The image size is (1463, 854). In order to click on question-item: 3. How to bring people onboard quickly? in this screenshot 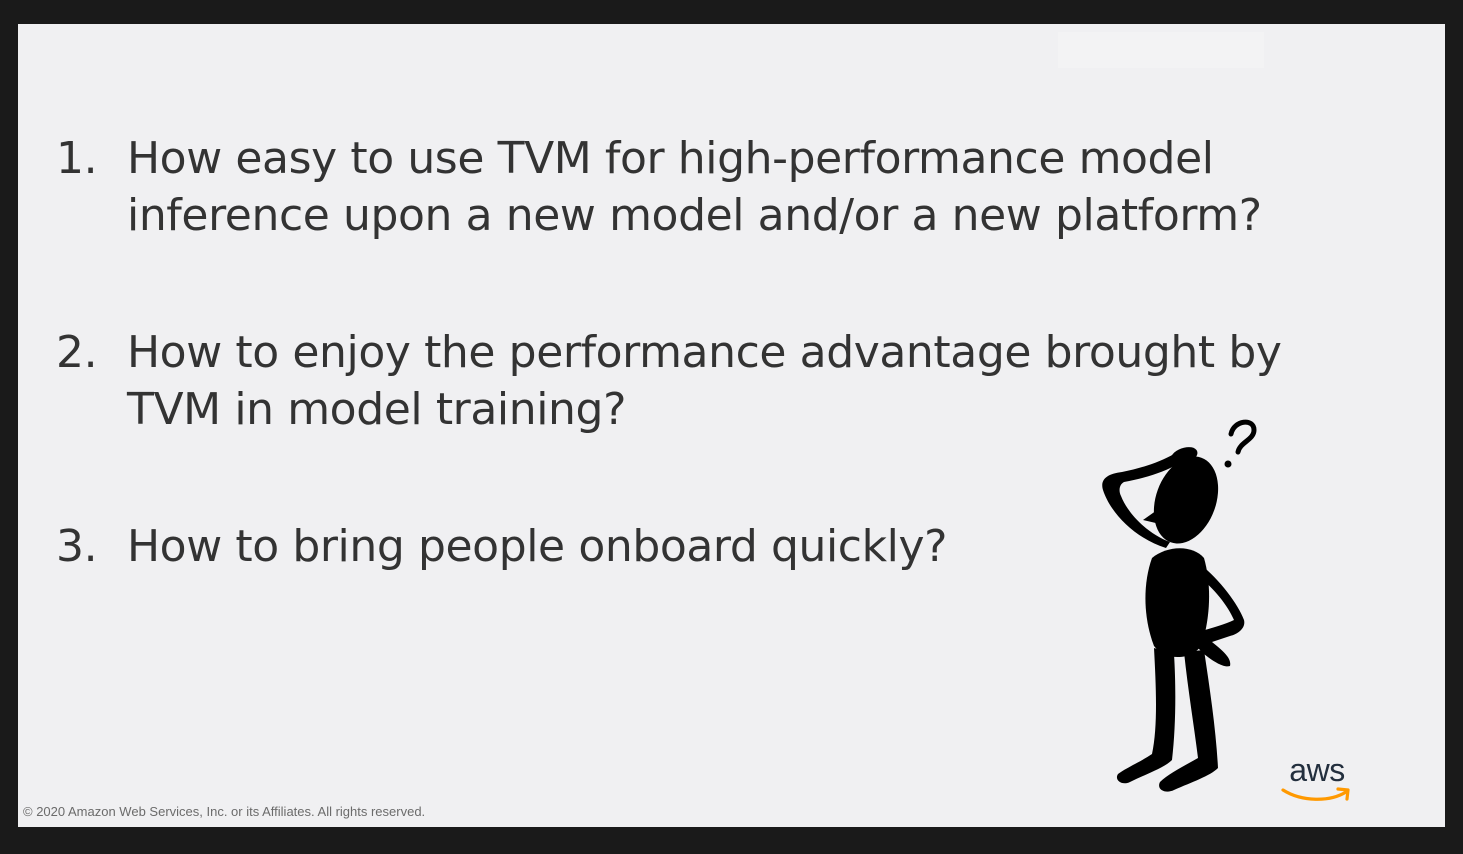, I will do `click(676, 546)`.